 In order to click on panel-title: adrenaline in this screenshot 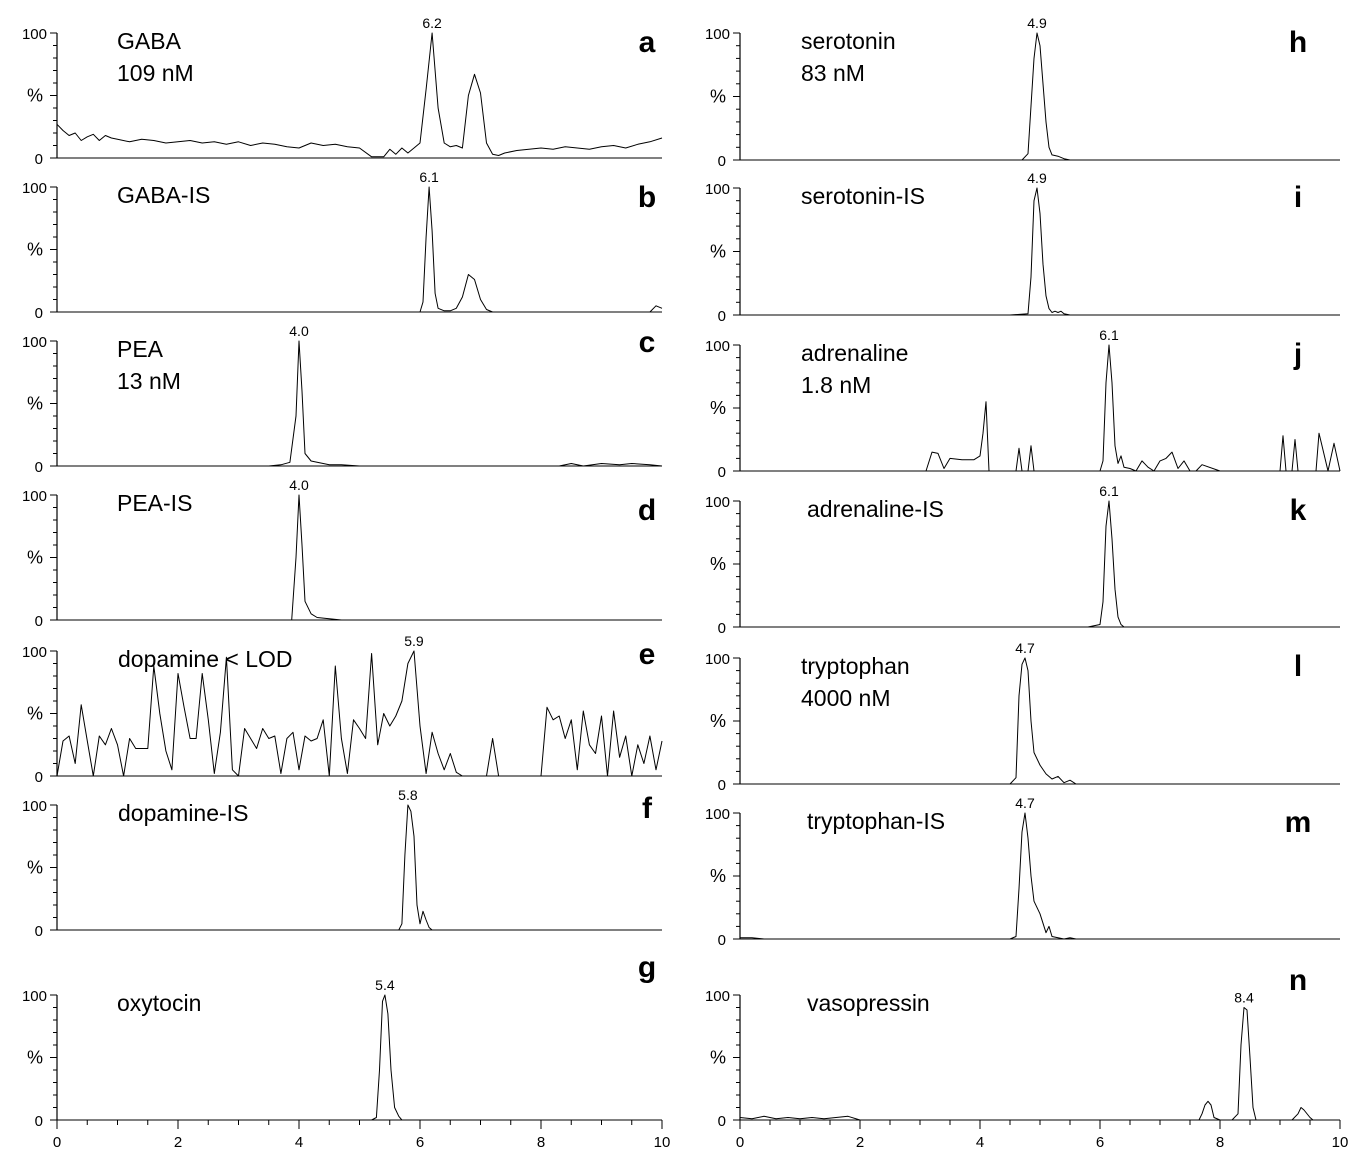, I will do `click(854, 353)`.